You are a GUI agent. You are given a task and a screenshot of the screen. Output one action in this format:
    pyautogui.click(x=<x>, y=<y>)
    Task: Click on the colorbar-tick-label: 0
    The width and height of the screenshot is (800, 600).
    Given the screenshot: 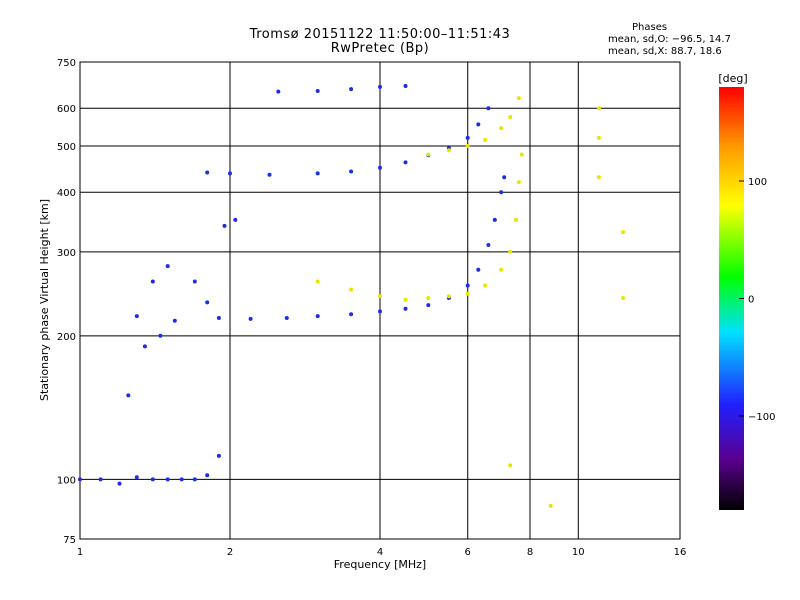 What is the action you would take?
    pyautogui.click(x=751, y=300)
    